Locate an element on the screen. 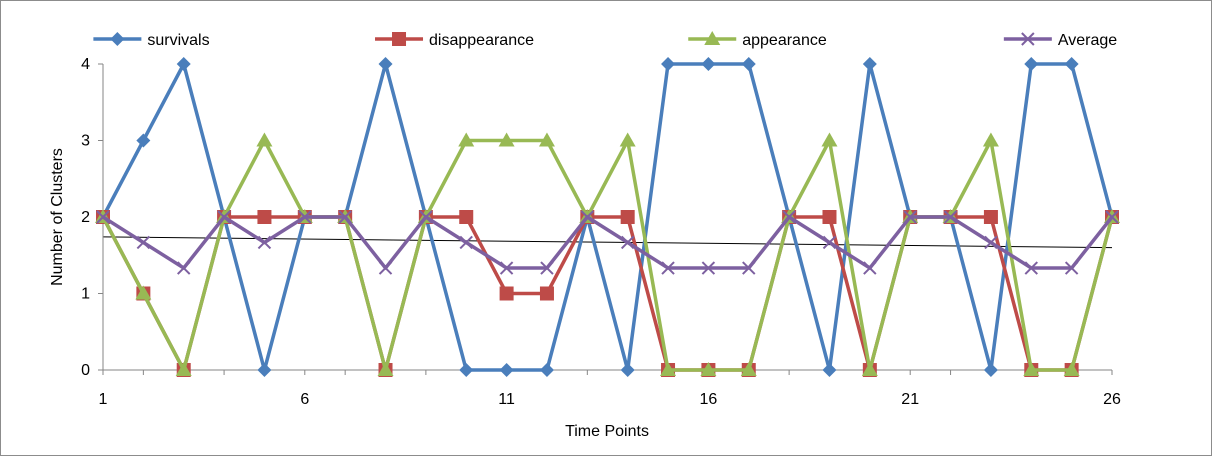  y-tick-label: 0 is located at coordinates (85, 370).